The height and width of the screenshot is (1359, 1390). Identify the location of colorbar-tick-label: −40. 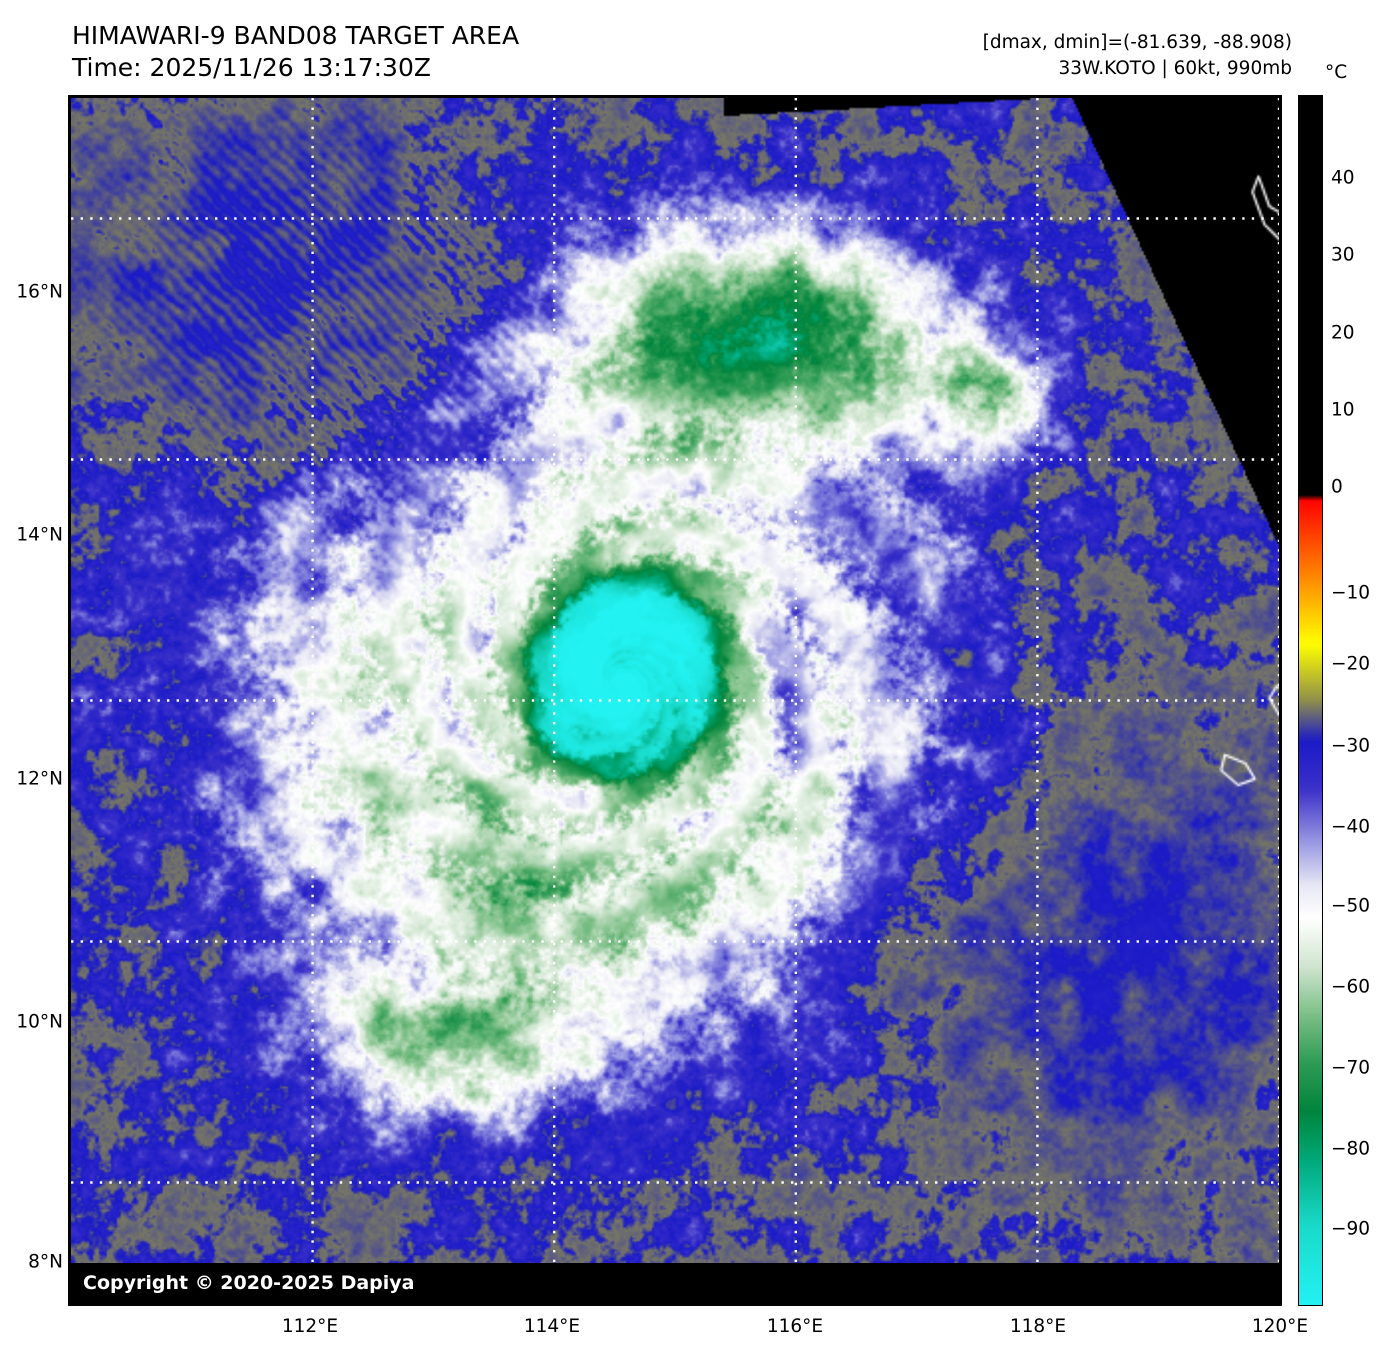
(1351, 827).